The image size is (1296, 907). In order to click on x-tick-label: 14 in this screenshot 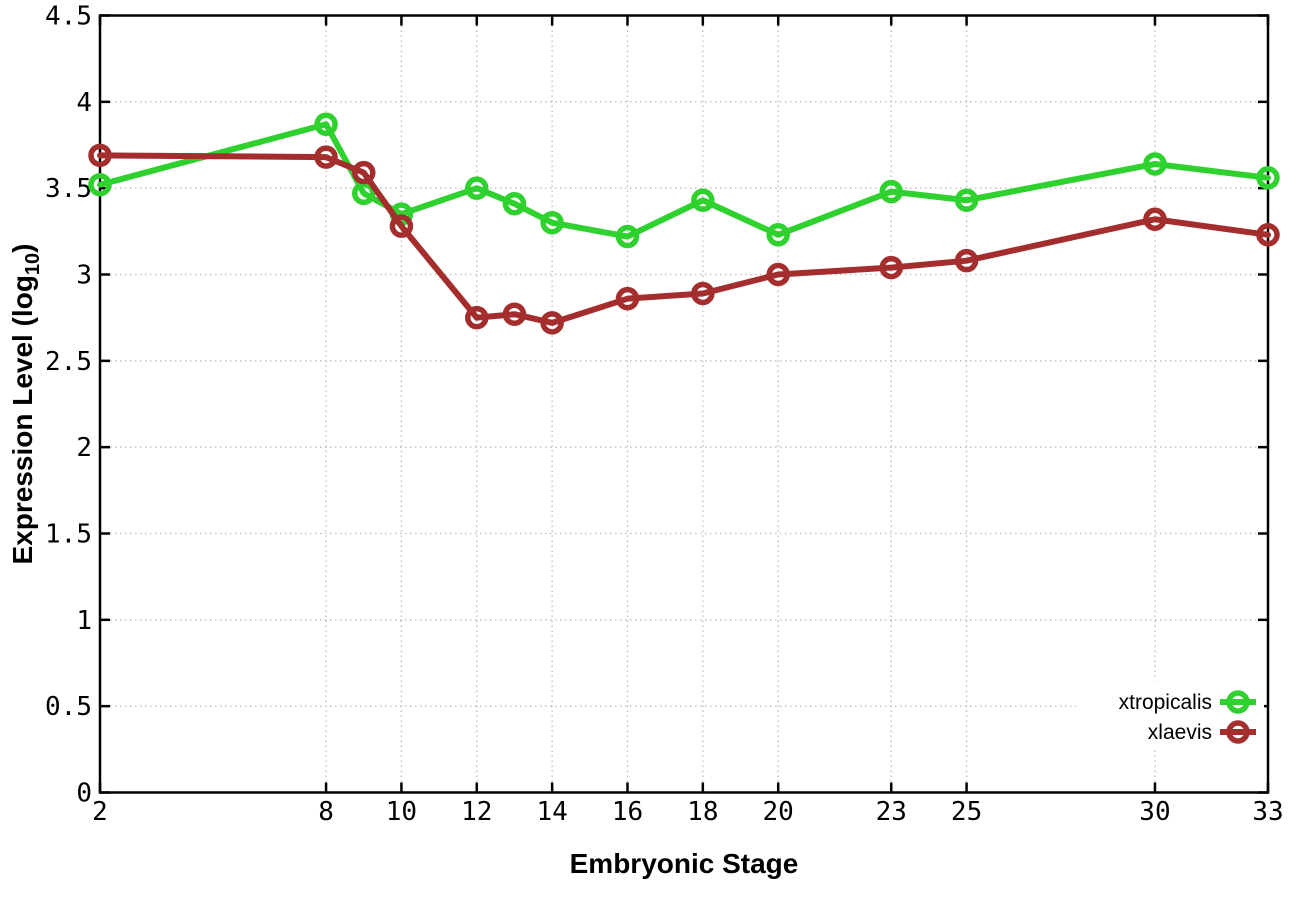, I will do `click(551, 812)`.